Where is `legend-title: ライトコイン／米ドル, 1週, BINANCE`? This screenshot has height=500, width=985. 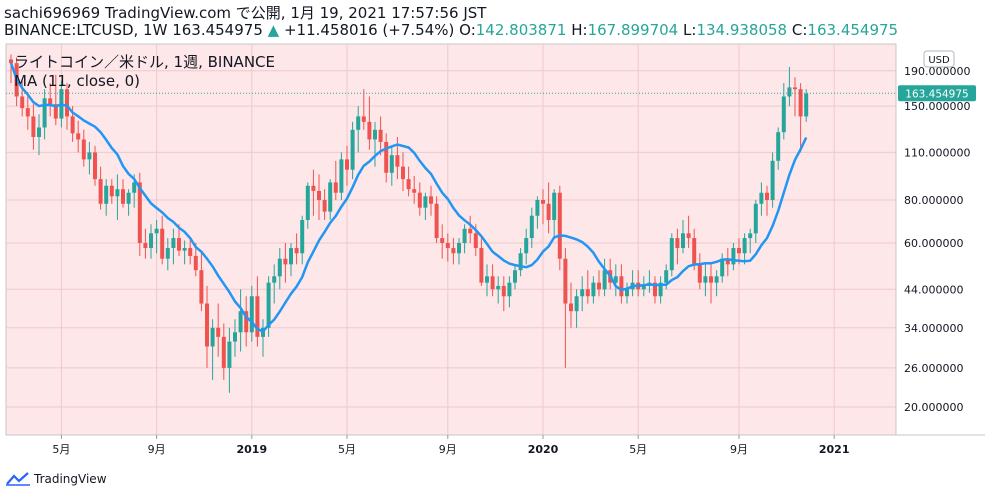 legend-title: ライトコイン／米ドル, 1週, BINANCE is located at coordinates (144, 62).